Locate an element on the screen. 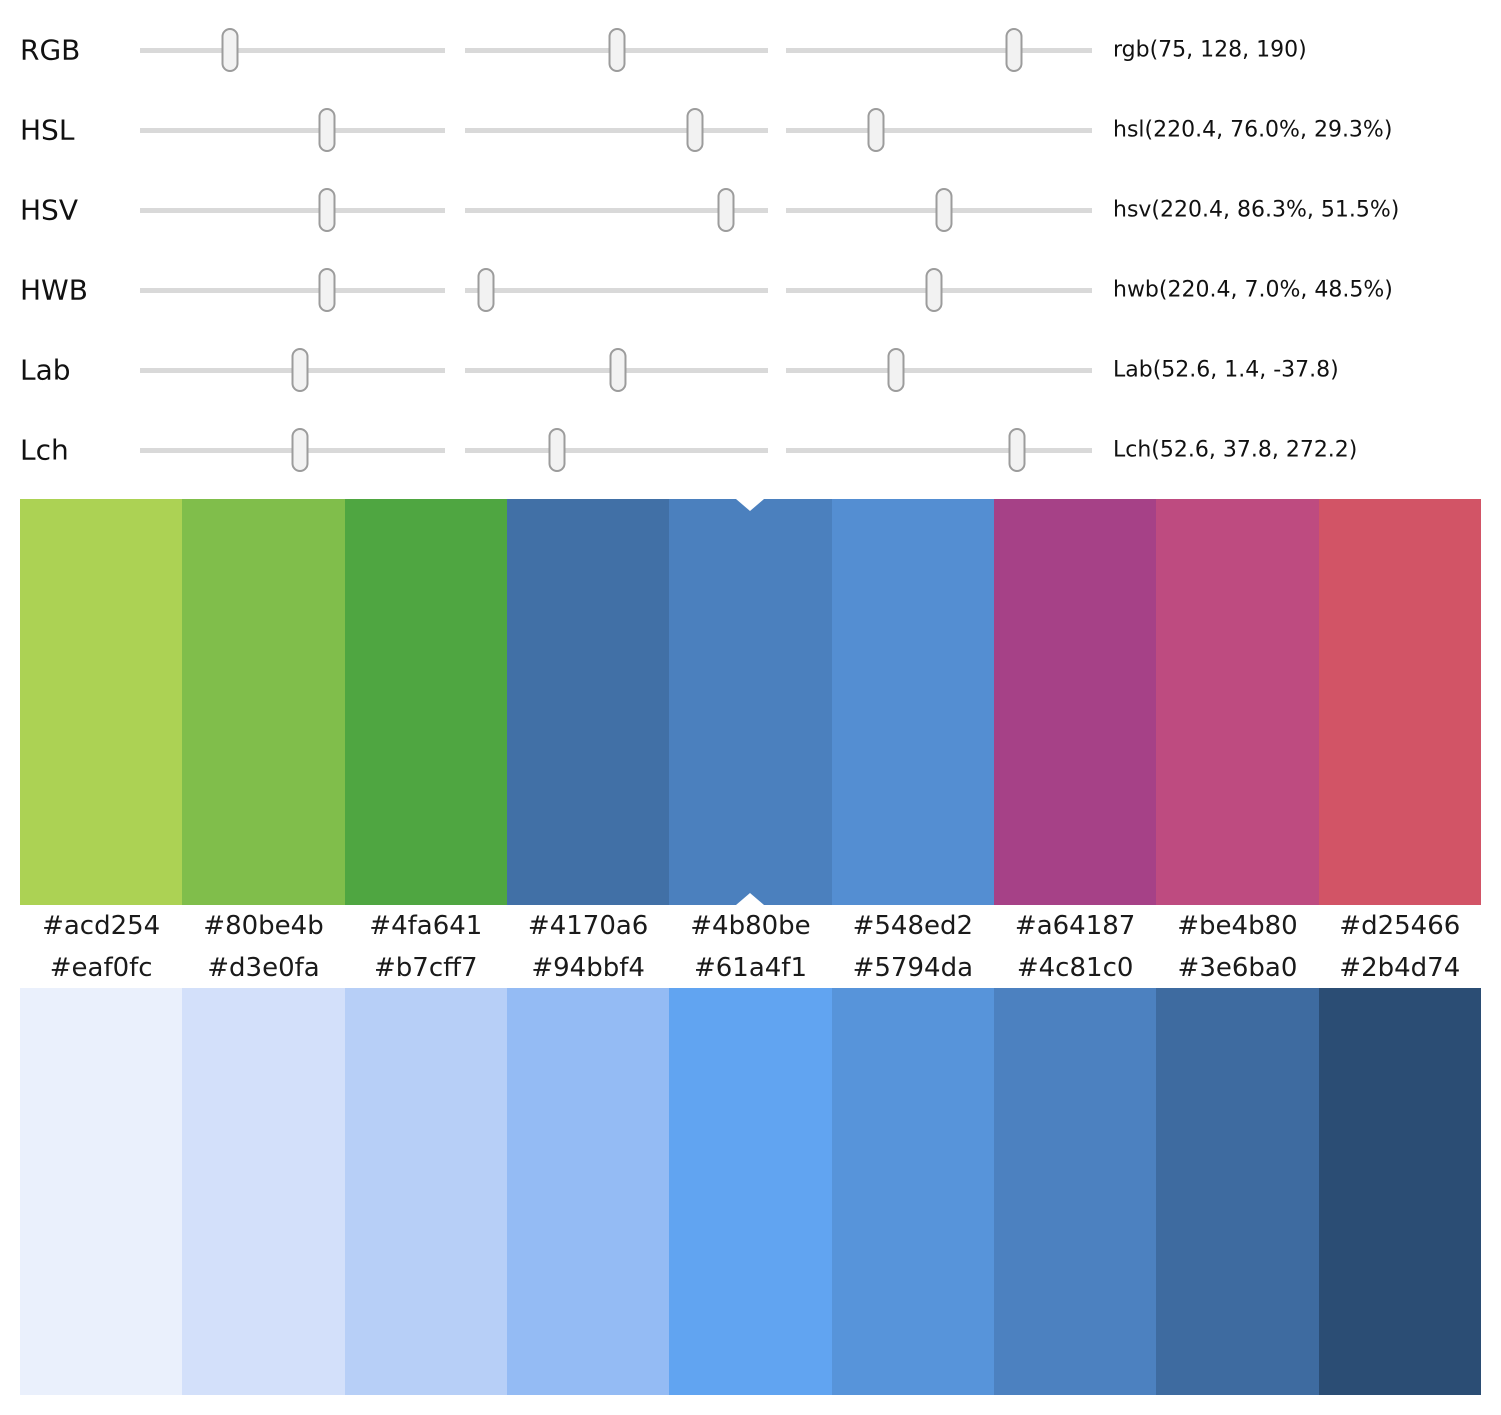 The image size is (1501, 1415). hwb-whiteness-slider is located at coordinates (616, 290).